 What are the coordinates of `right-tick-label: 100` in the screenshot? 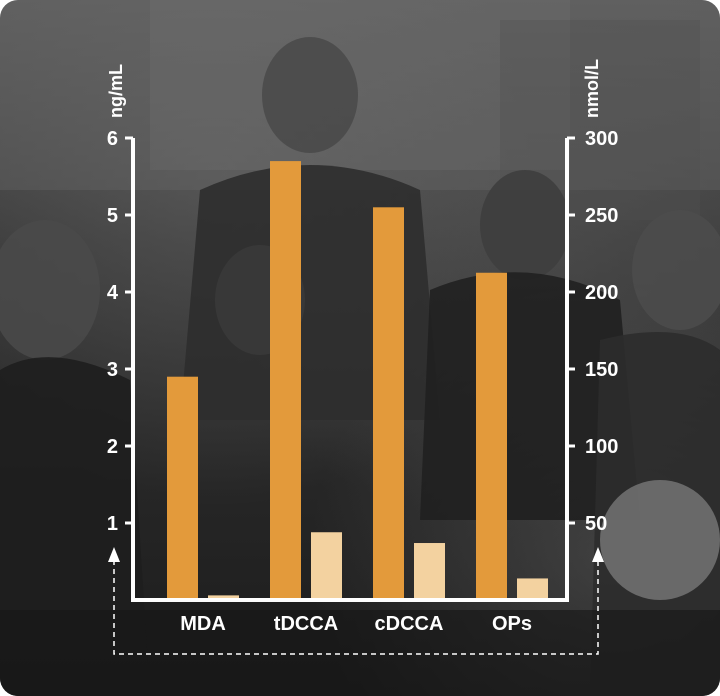 It's located at (601, 447).